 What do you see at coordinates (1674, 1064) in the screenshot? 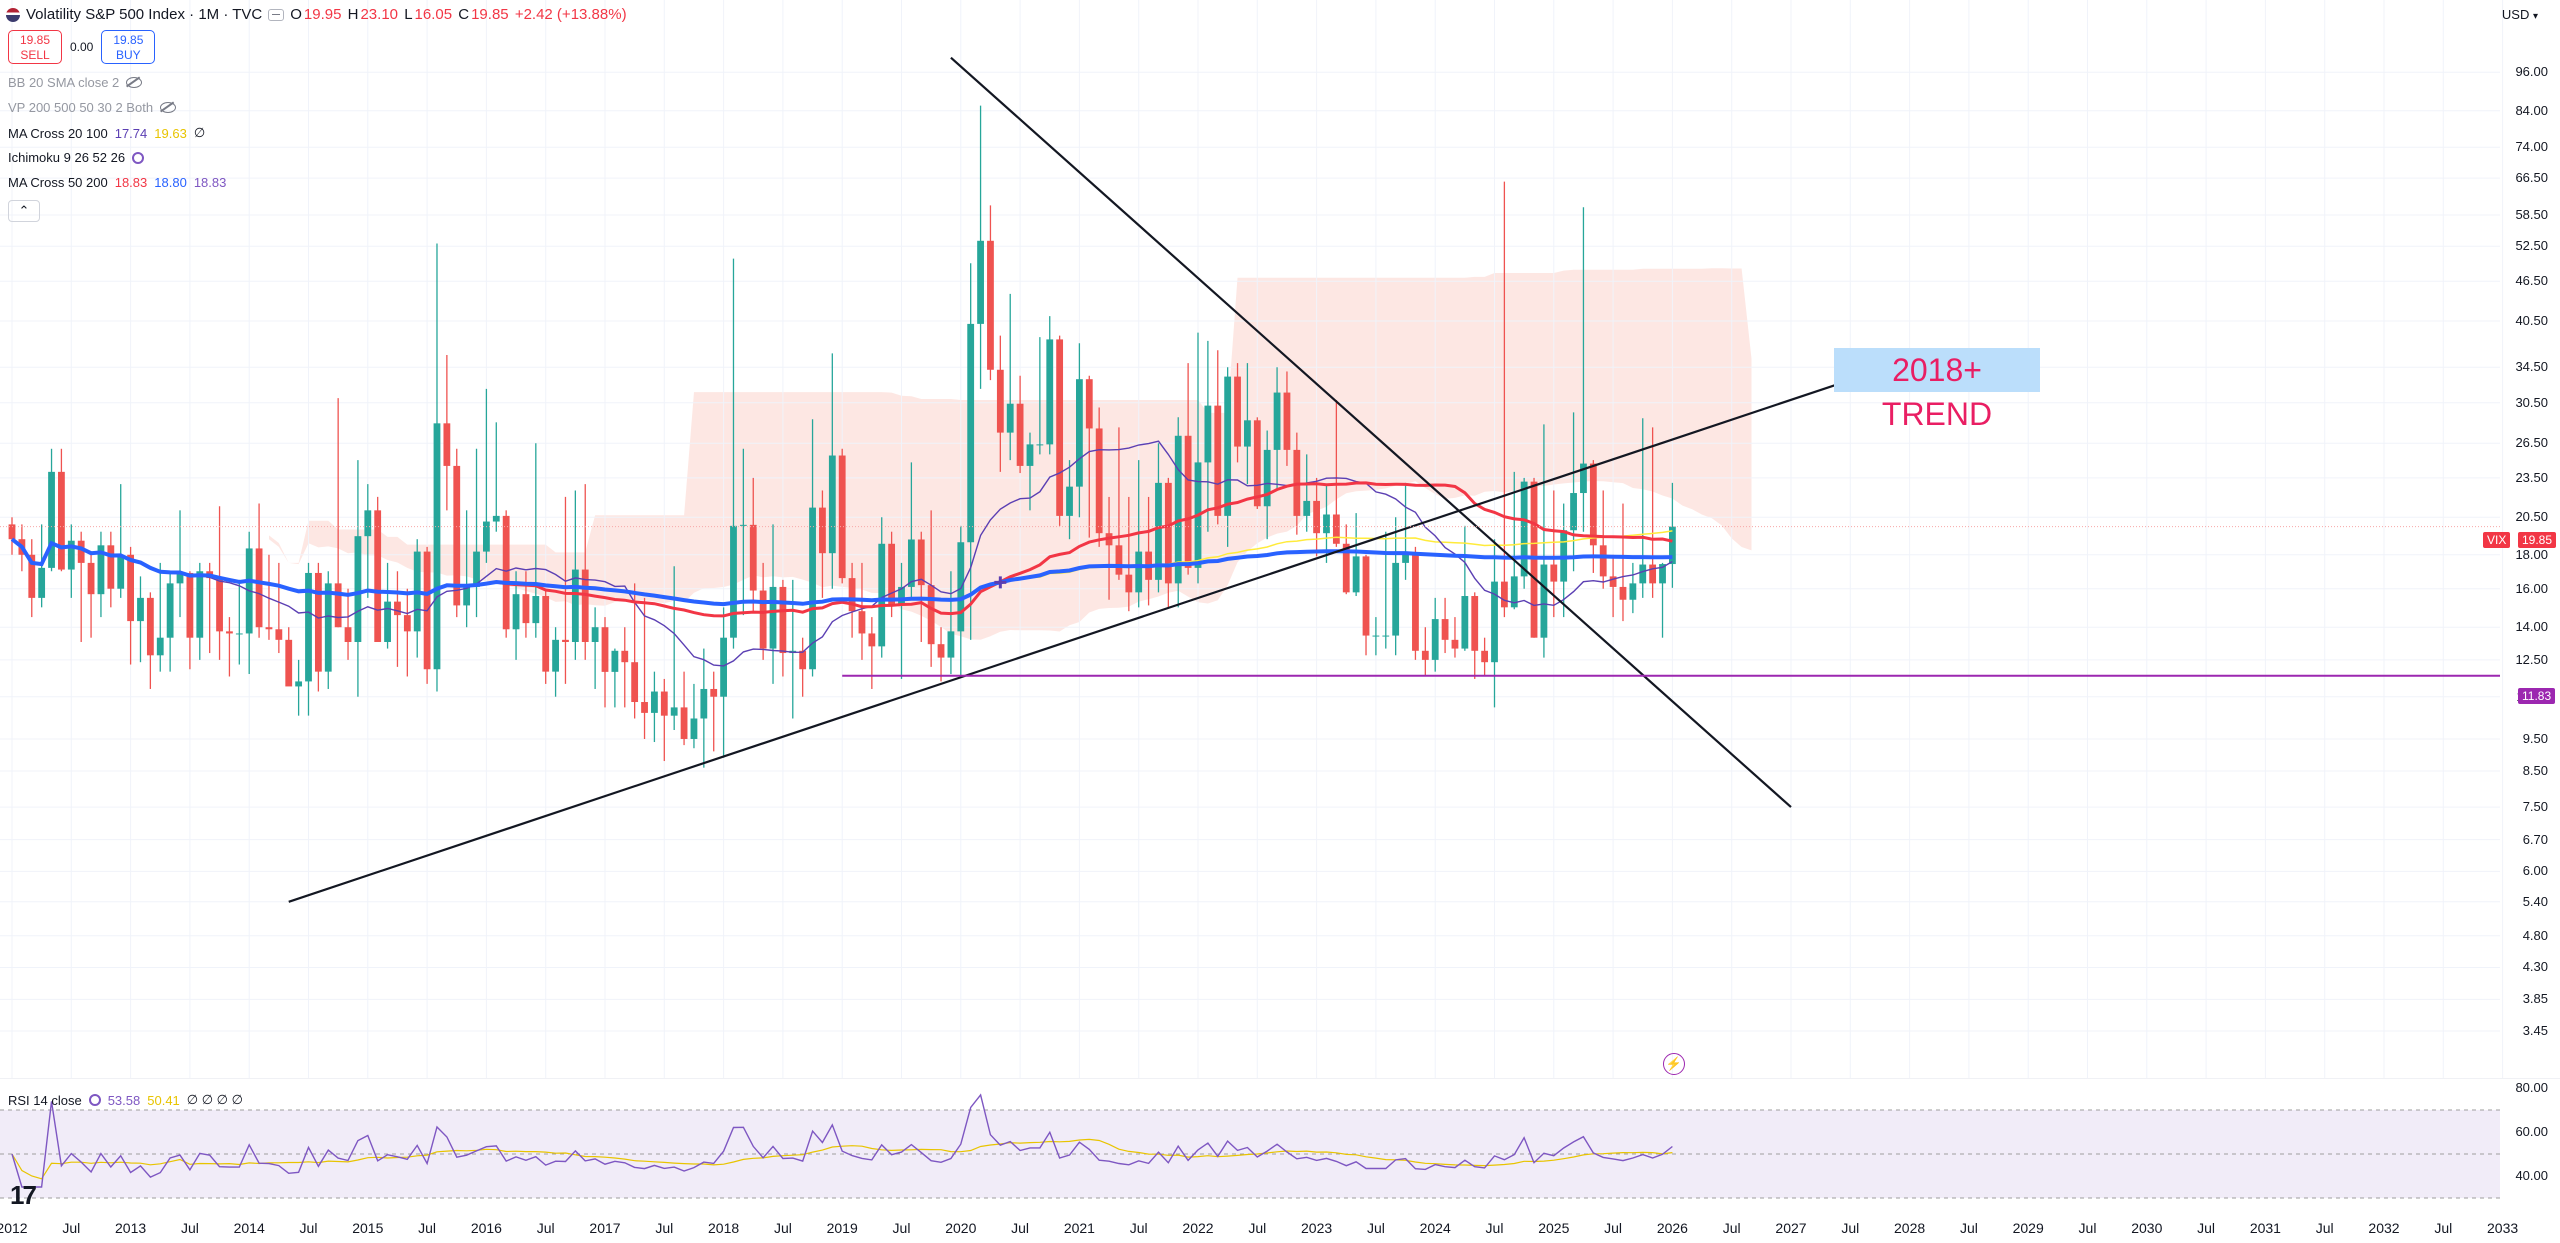
I see `lightning-icon: ⚡` at bounding box center [1674, 1064].